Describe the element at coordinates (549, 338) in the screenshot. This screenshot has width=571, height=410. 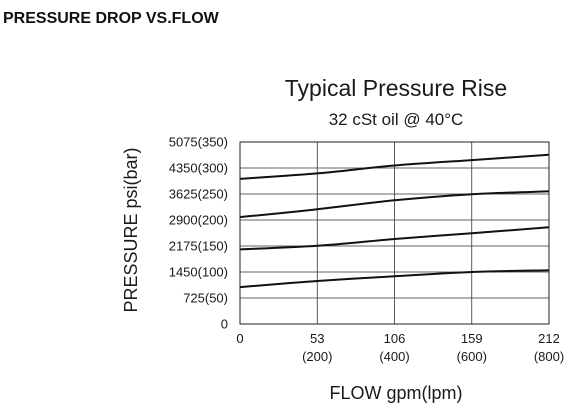
I see `x-tick-label: 212` at that location.